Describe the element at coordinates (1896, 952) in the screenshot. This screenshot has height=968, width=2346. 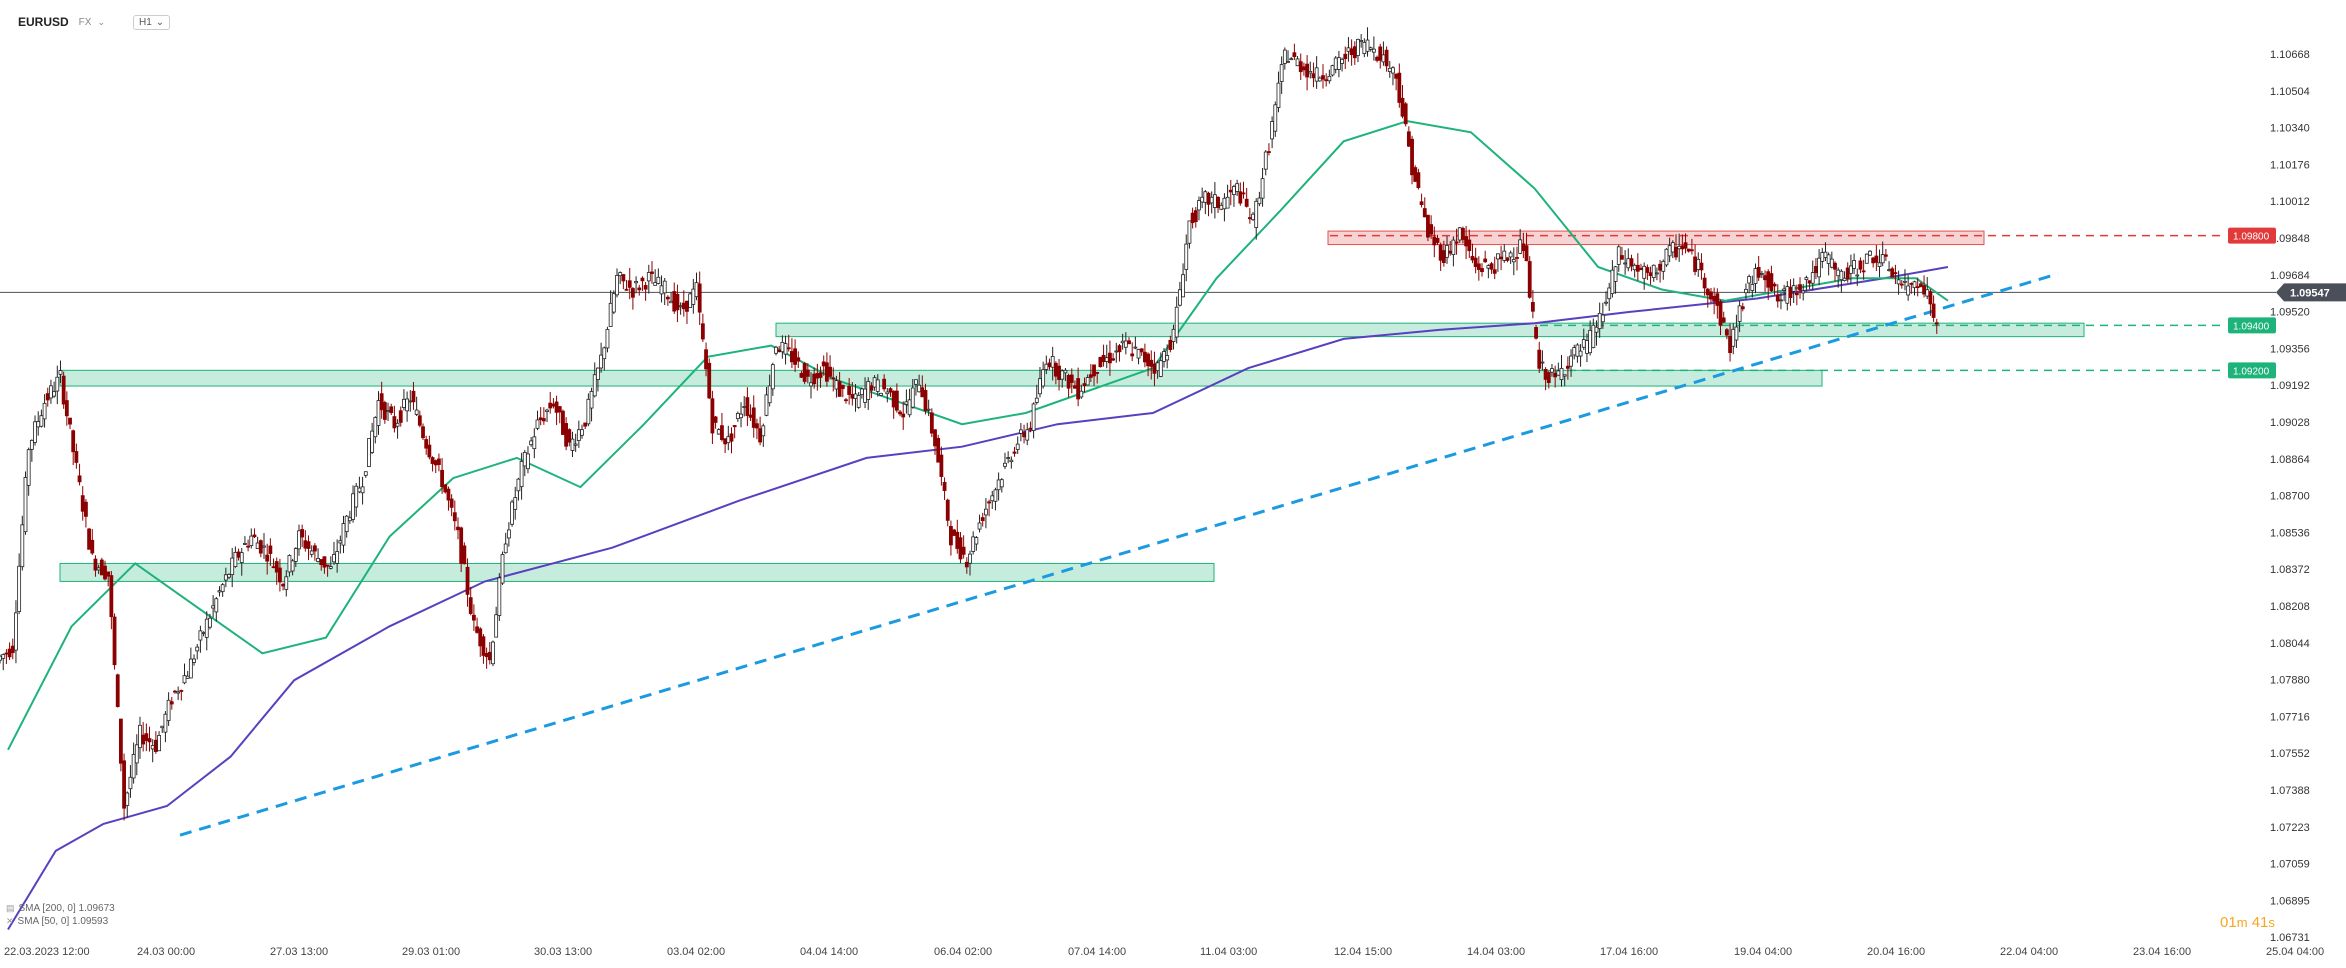
I see `x-tick-label: 20.04 16:00` at that location.